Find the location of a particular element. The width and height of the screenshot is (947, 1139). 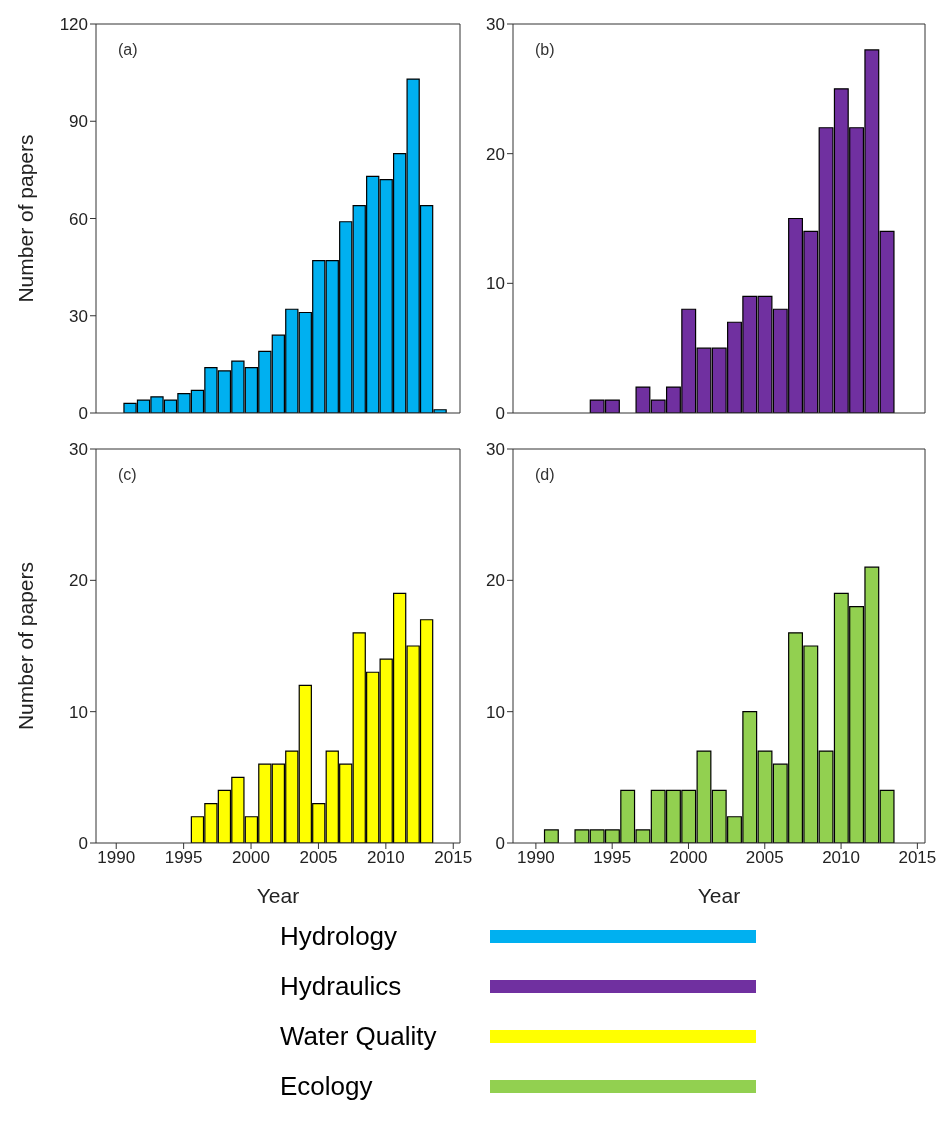

y-tick-label: 60 is located at coordinates (78, 219).